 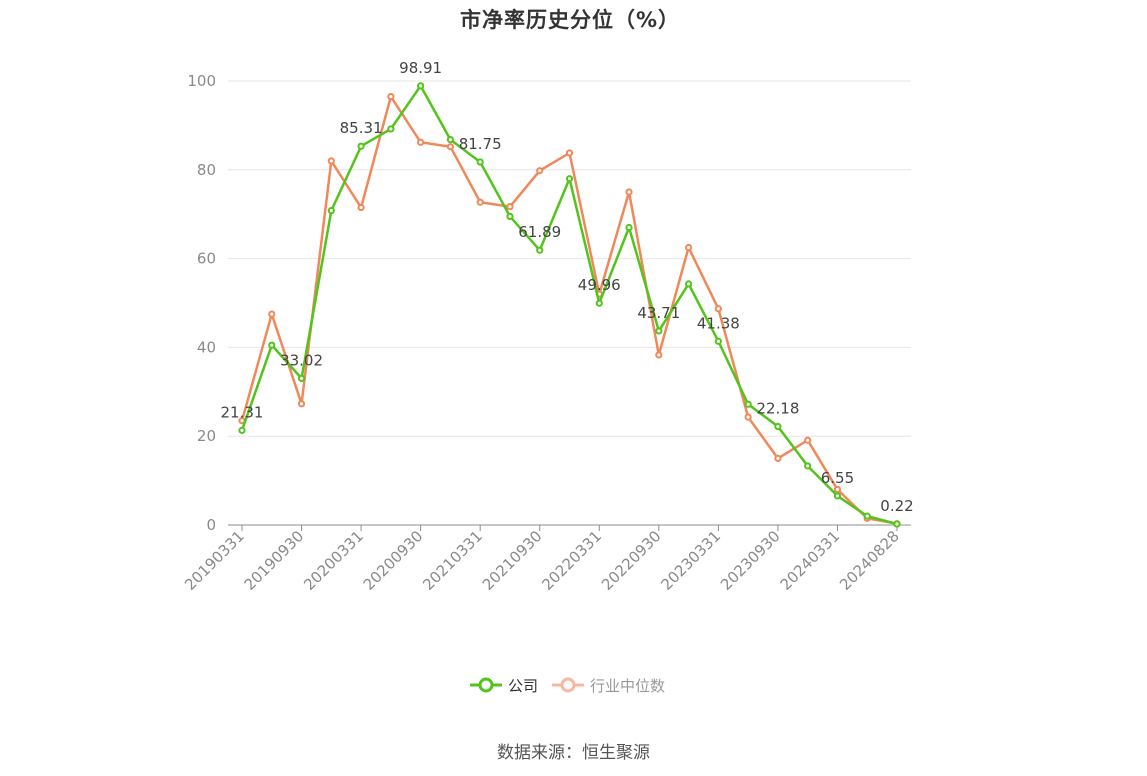 I want to click on data-label: 41.38, so click(x=718, y=323).